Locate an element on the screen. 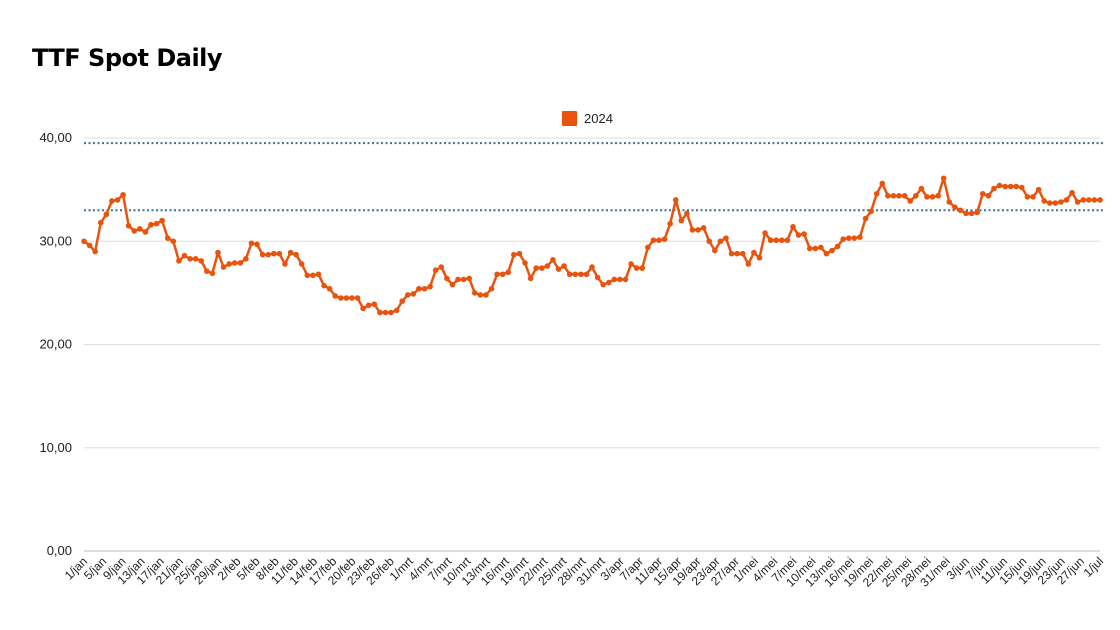  legend-swatch-2024 is located at coordinates (569, 118).